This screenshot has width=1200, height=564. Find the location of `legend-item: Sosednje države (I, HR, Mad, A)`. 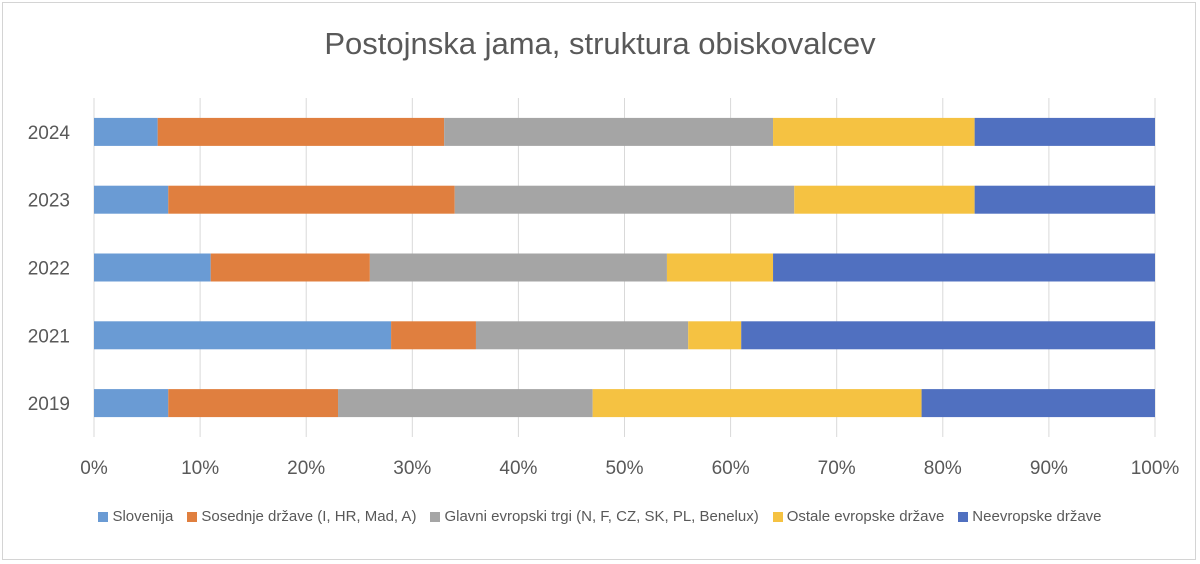

legend-item: Sosednje države (I, HR, Mad, A) is located at coordinates (301, 516).